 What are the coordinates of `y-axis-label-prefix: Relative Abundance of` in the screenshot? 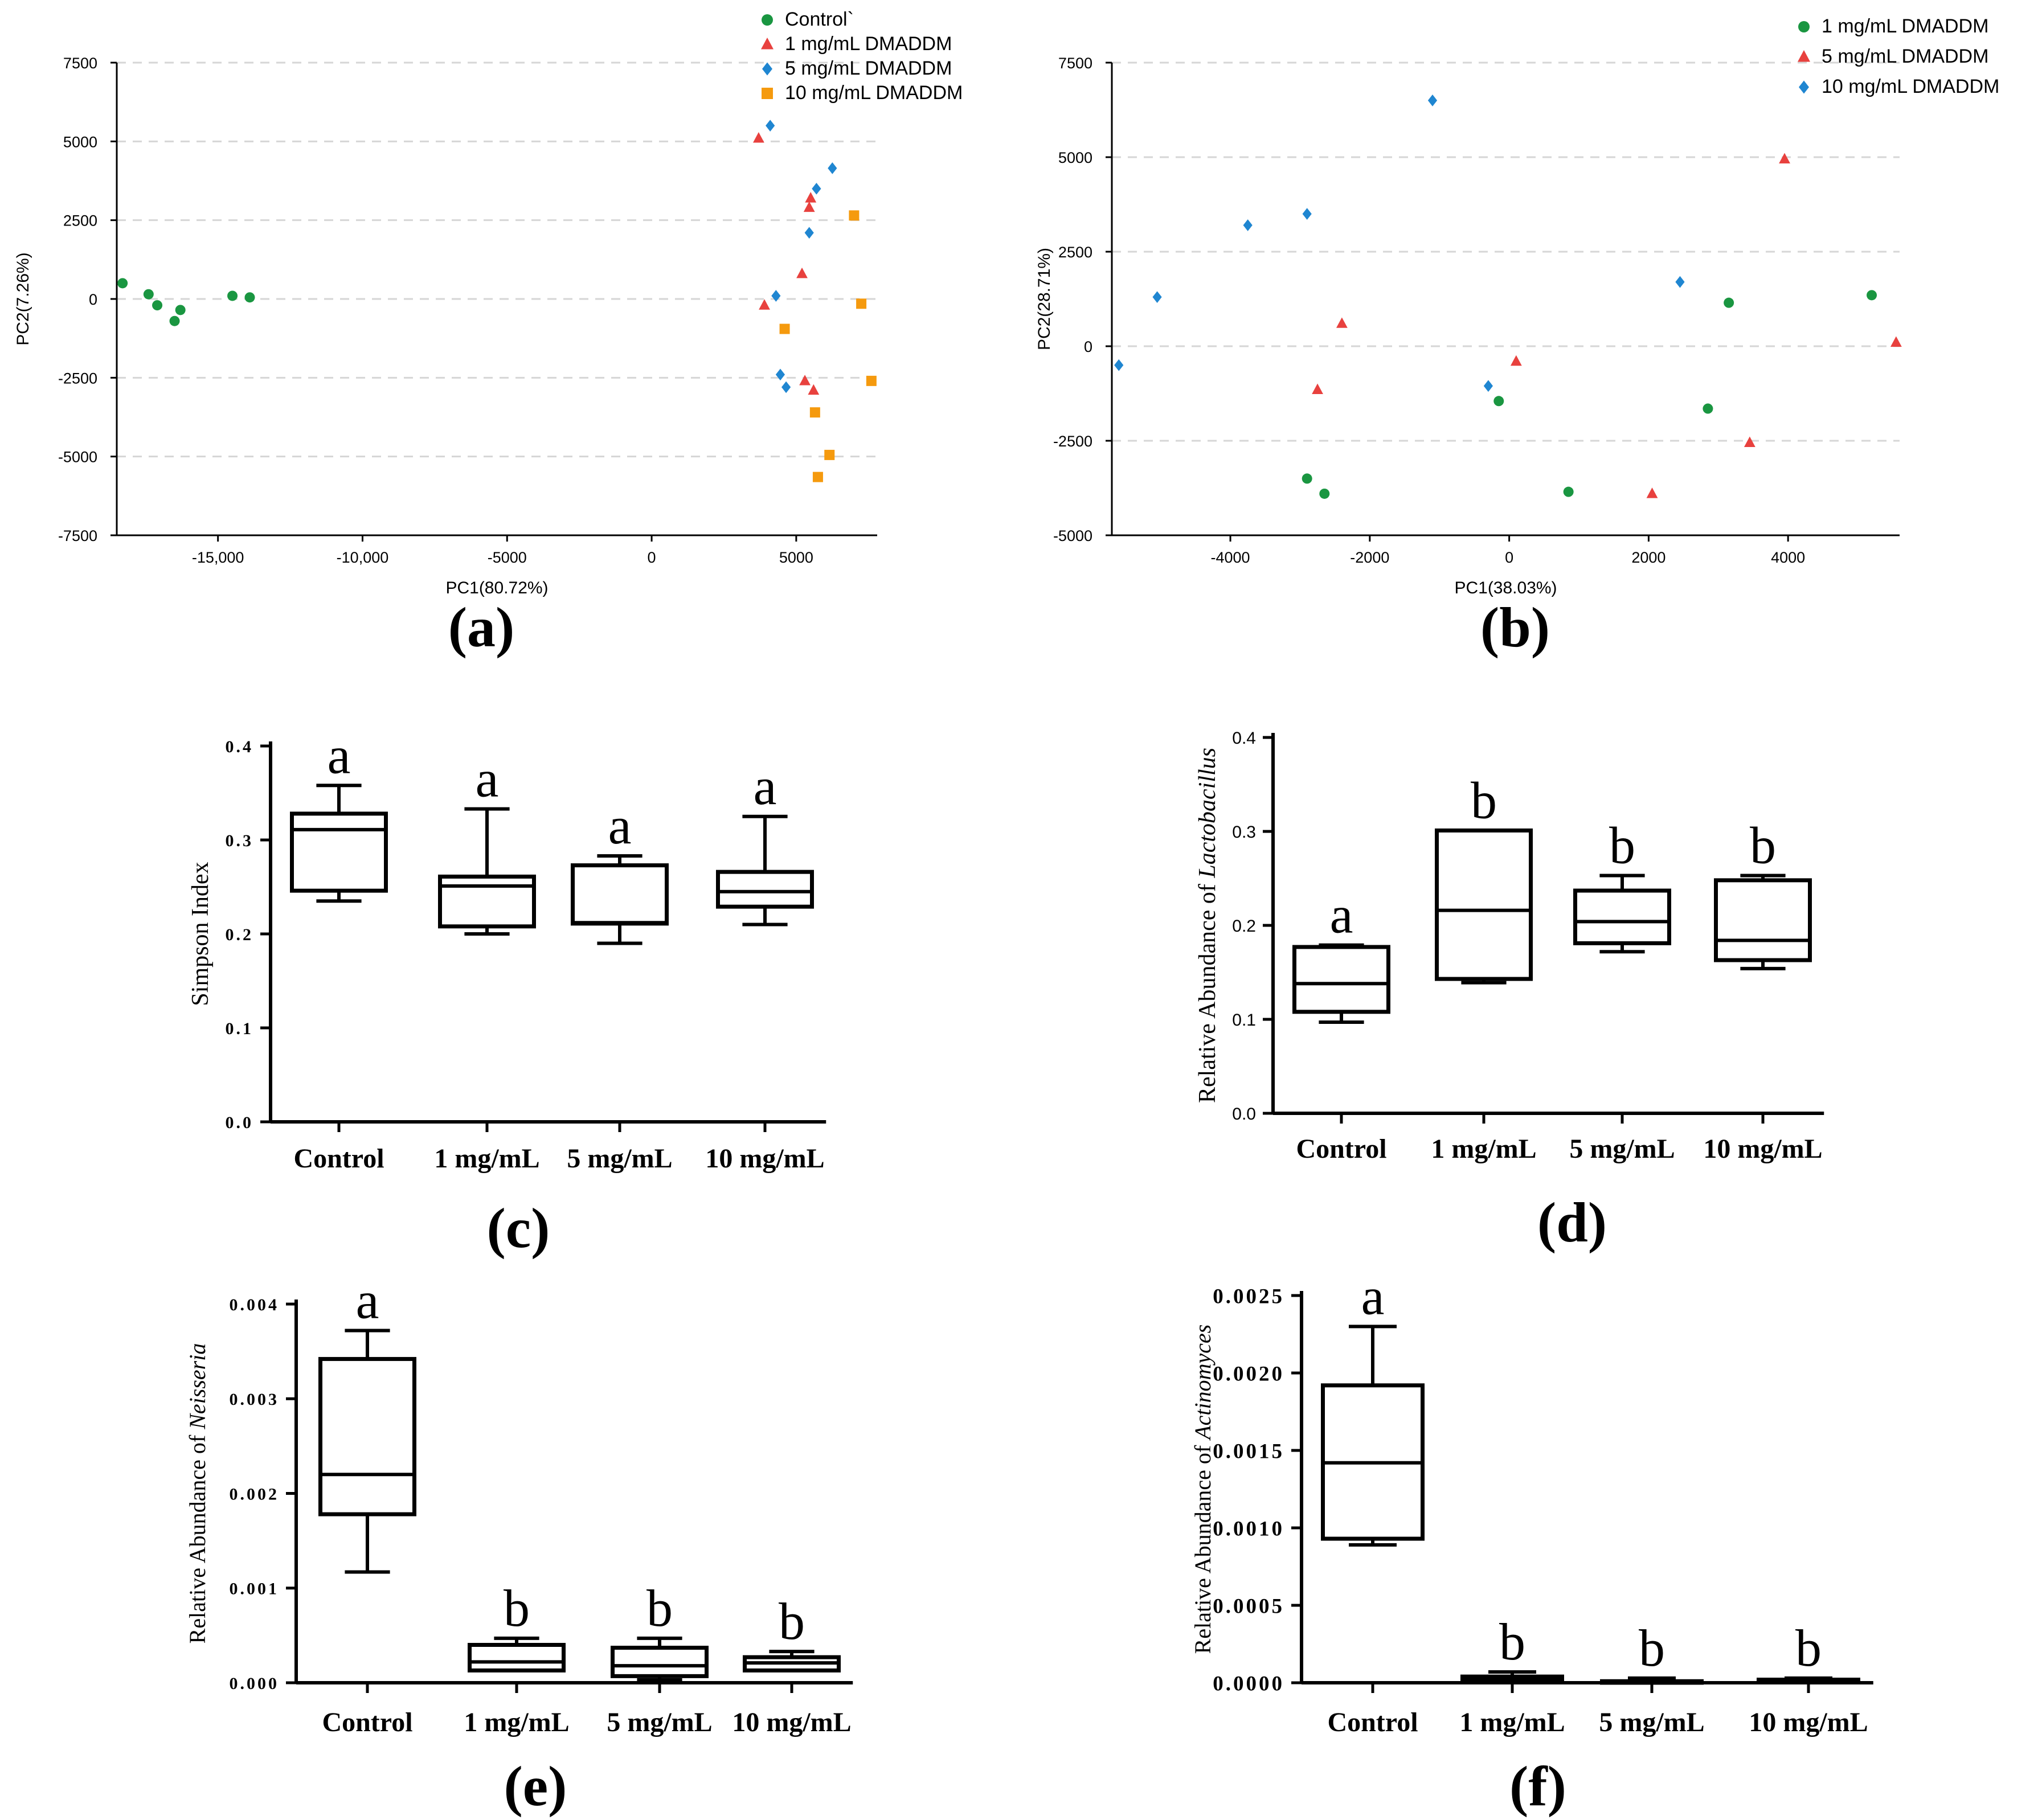 It's located at (197, 1536).